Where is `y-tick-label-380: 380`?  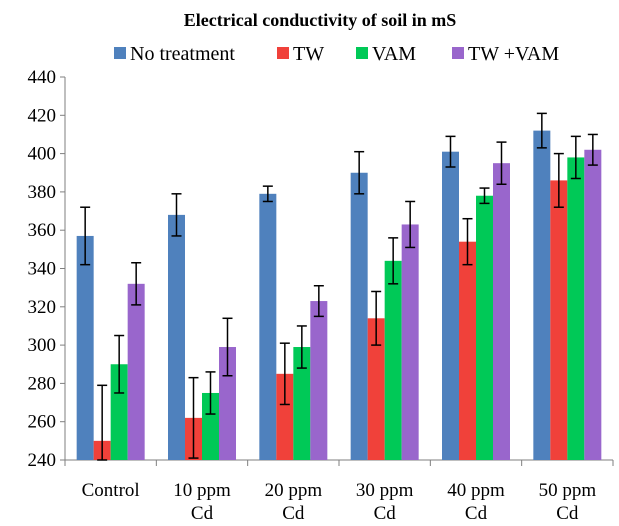
y-tick-label-380: 380 is located at coordinates (42, 192).